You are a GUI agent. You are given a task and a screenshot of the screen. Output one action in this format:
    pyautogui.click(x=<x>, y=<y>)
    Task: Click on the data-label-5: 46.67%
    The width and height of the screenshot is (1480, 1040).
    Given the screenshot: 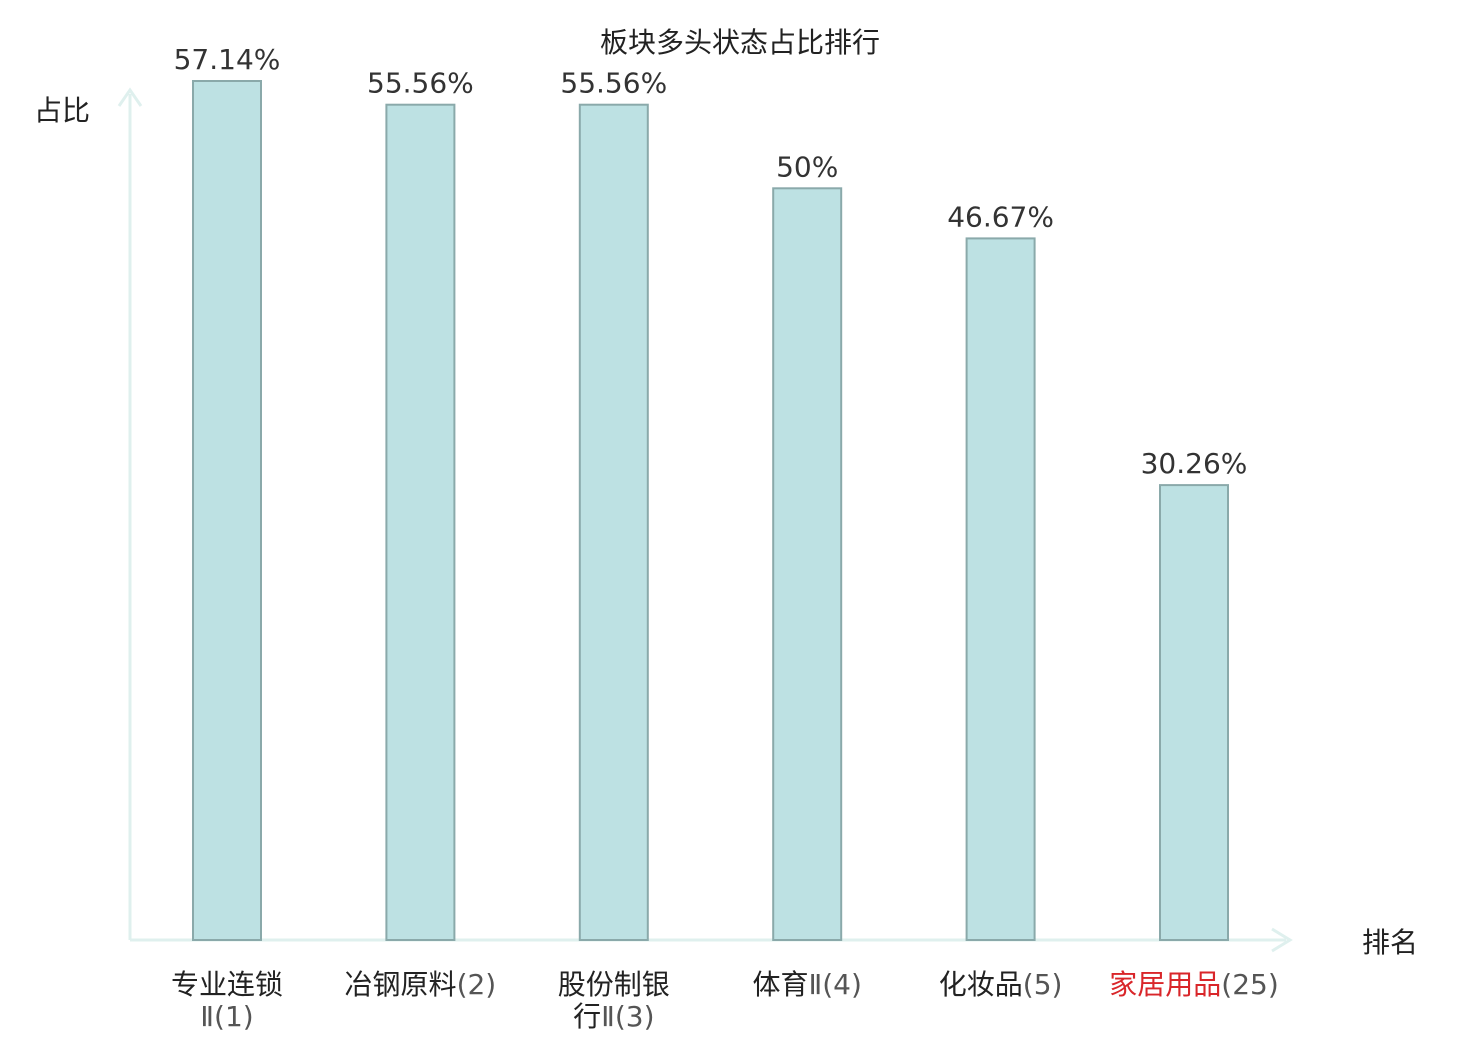 What is the action you would take?
    pyautogui.click(x=1000, y=216)
    